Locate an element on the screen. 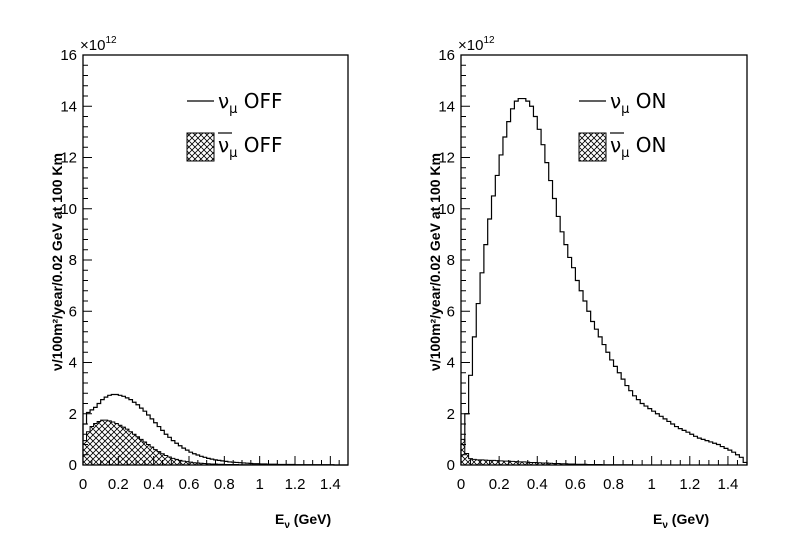 The height and width of the screenshot is (534, 788). left-y-tick-label: 14 is located at coordinates (68, 106).